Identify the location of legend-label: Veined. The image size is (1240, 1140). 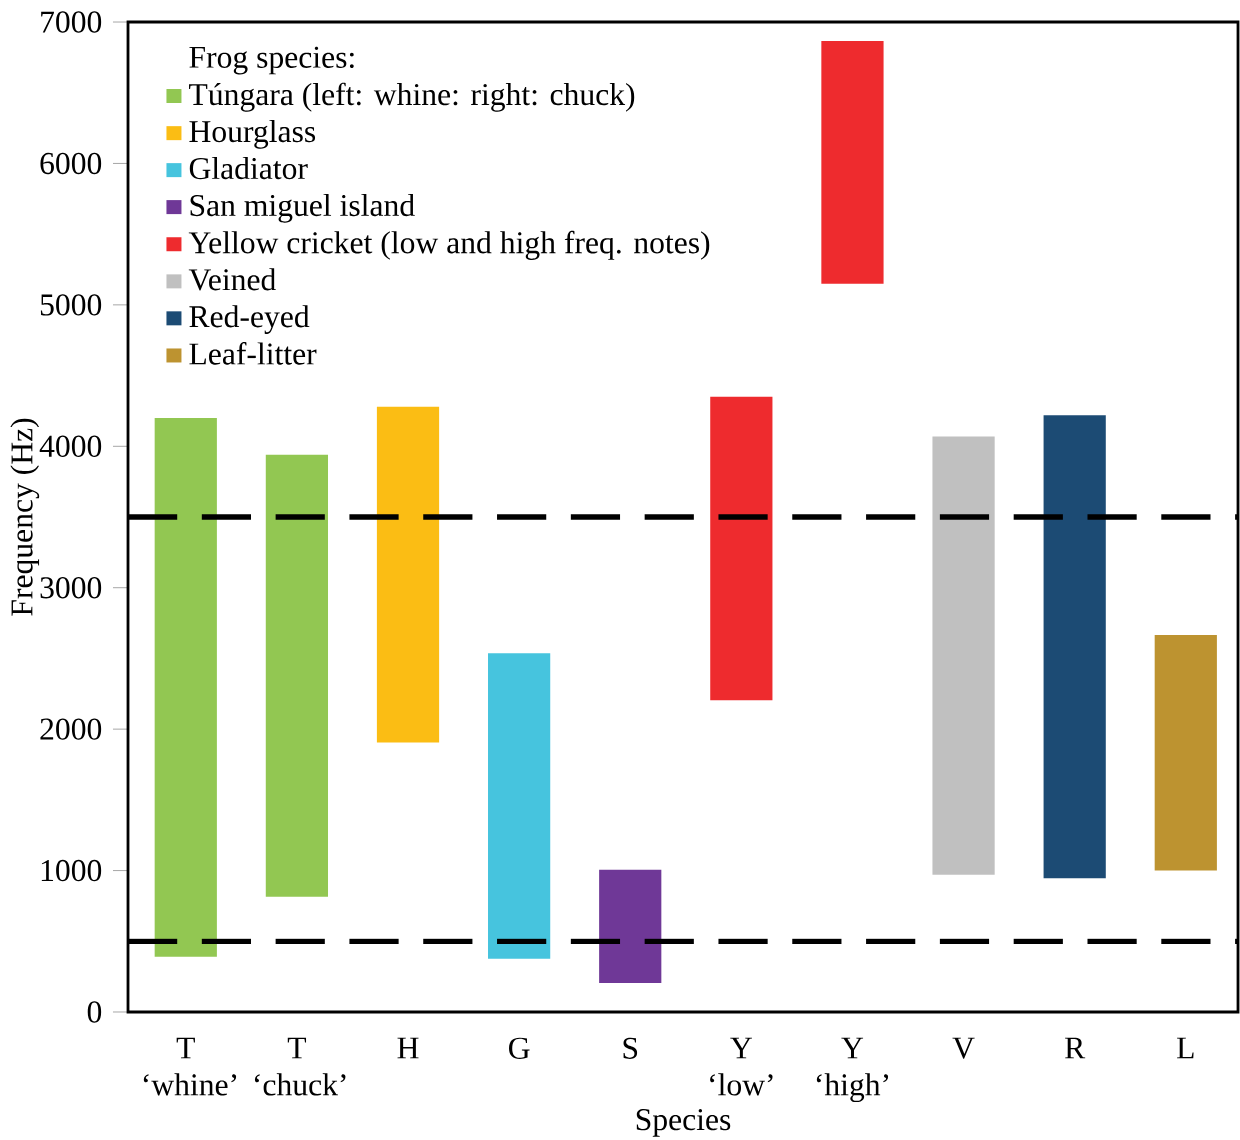
(232, 279).